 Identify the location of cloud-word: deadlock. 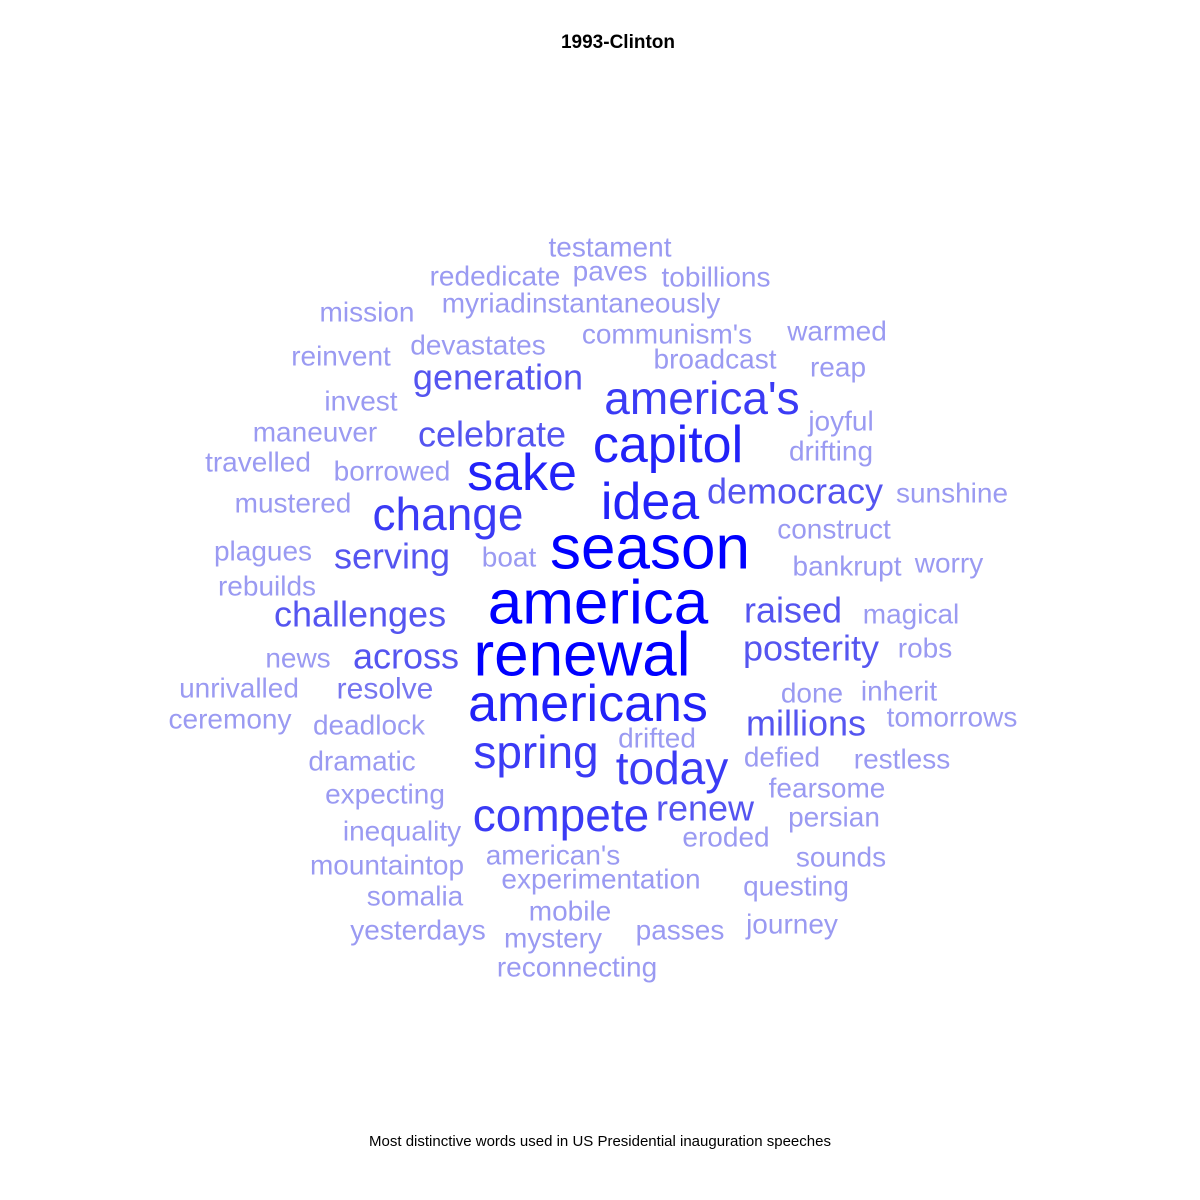
(369, 725).